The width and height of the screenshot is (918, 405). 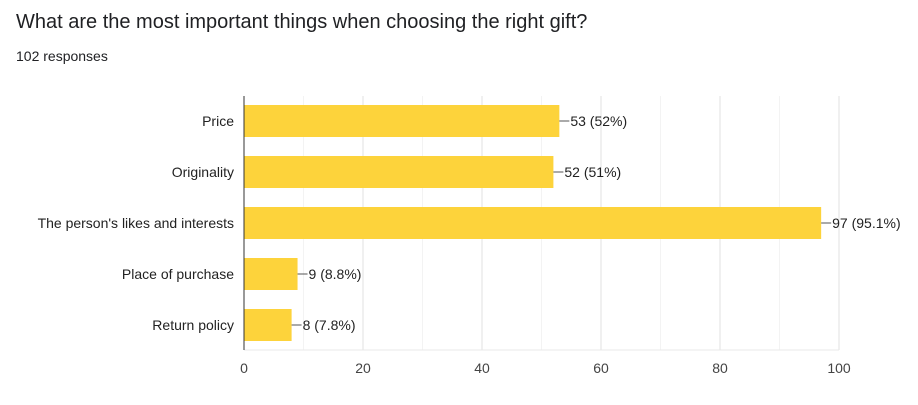 What do you see at coordinates (335, 274) in the screenshot?
I see `data-label: 9 (8.8%)` at bounding box center [335, 274].